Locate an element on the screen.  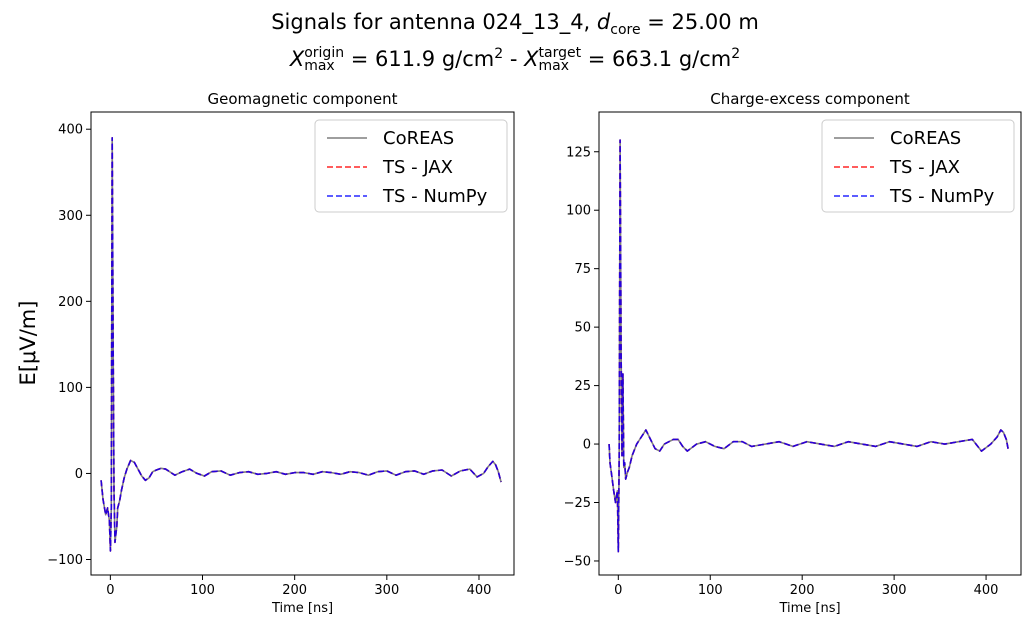
title-line2-sep: - is located at coordinates (514, 59).